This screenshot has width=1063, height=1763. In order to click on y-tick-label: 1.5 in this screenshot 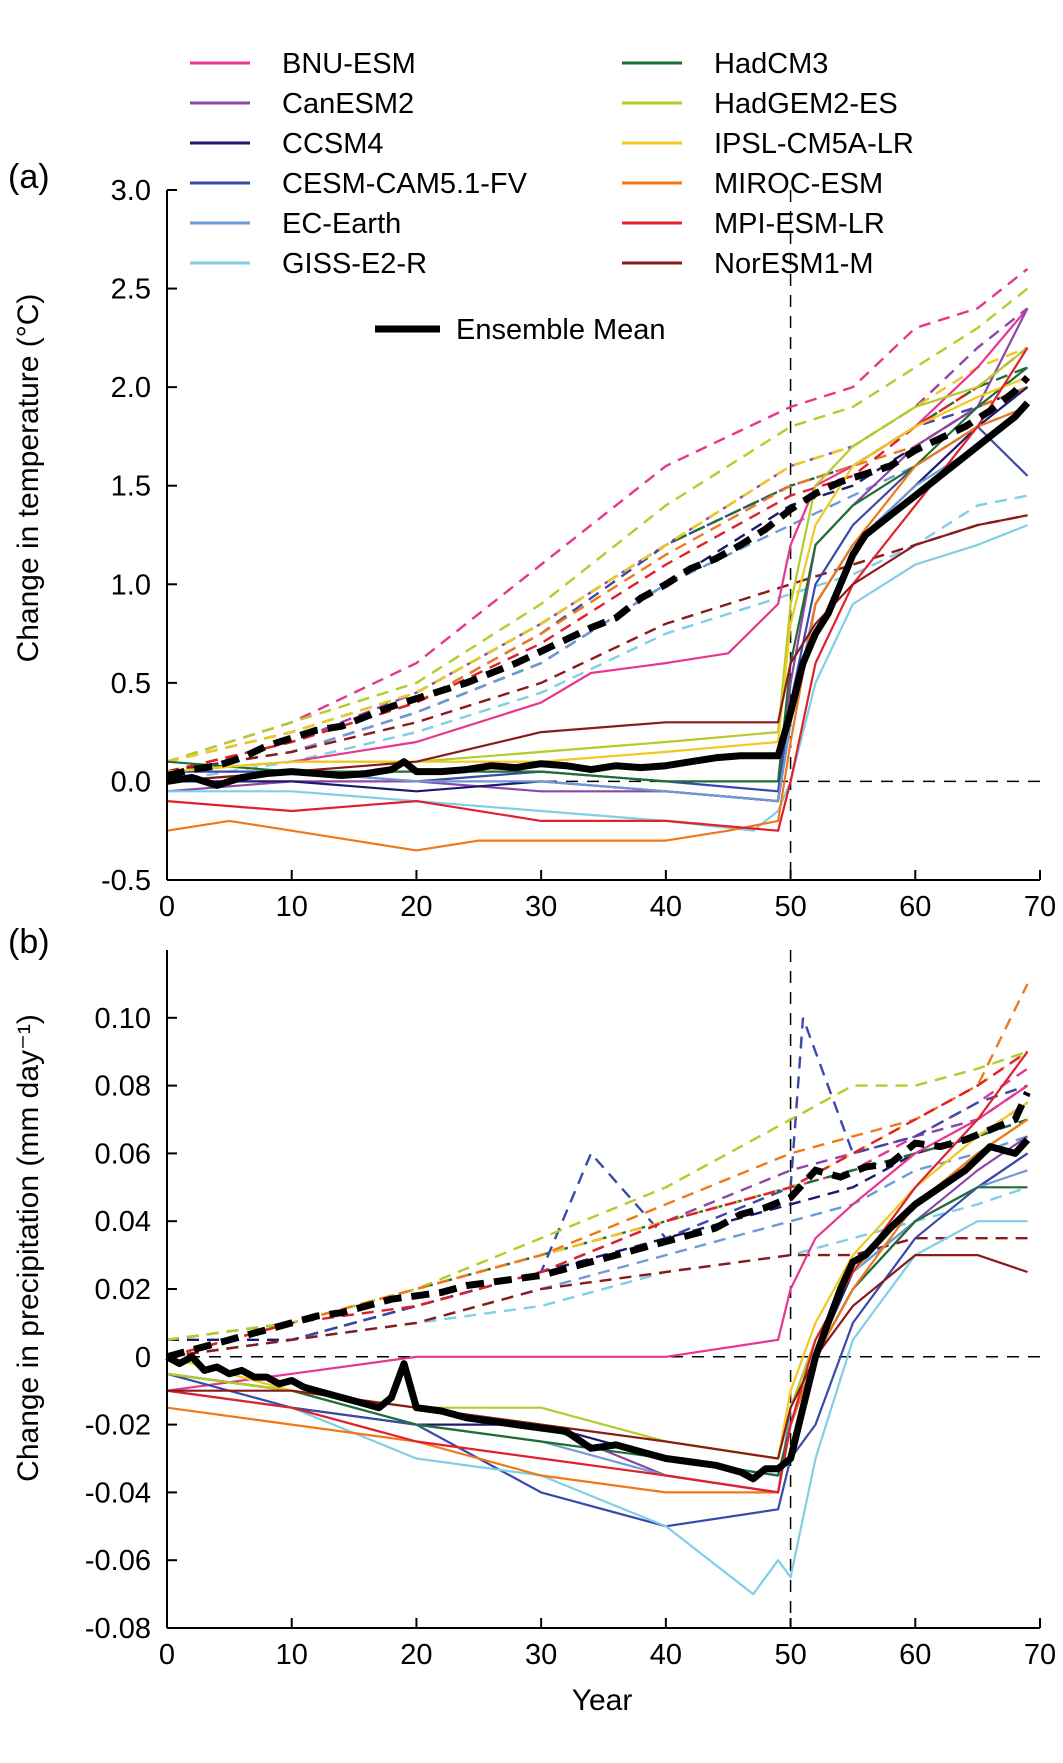, I will do `click(131, 487)`.